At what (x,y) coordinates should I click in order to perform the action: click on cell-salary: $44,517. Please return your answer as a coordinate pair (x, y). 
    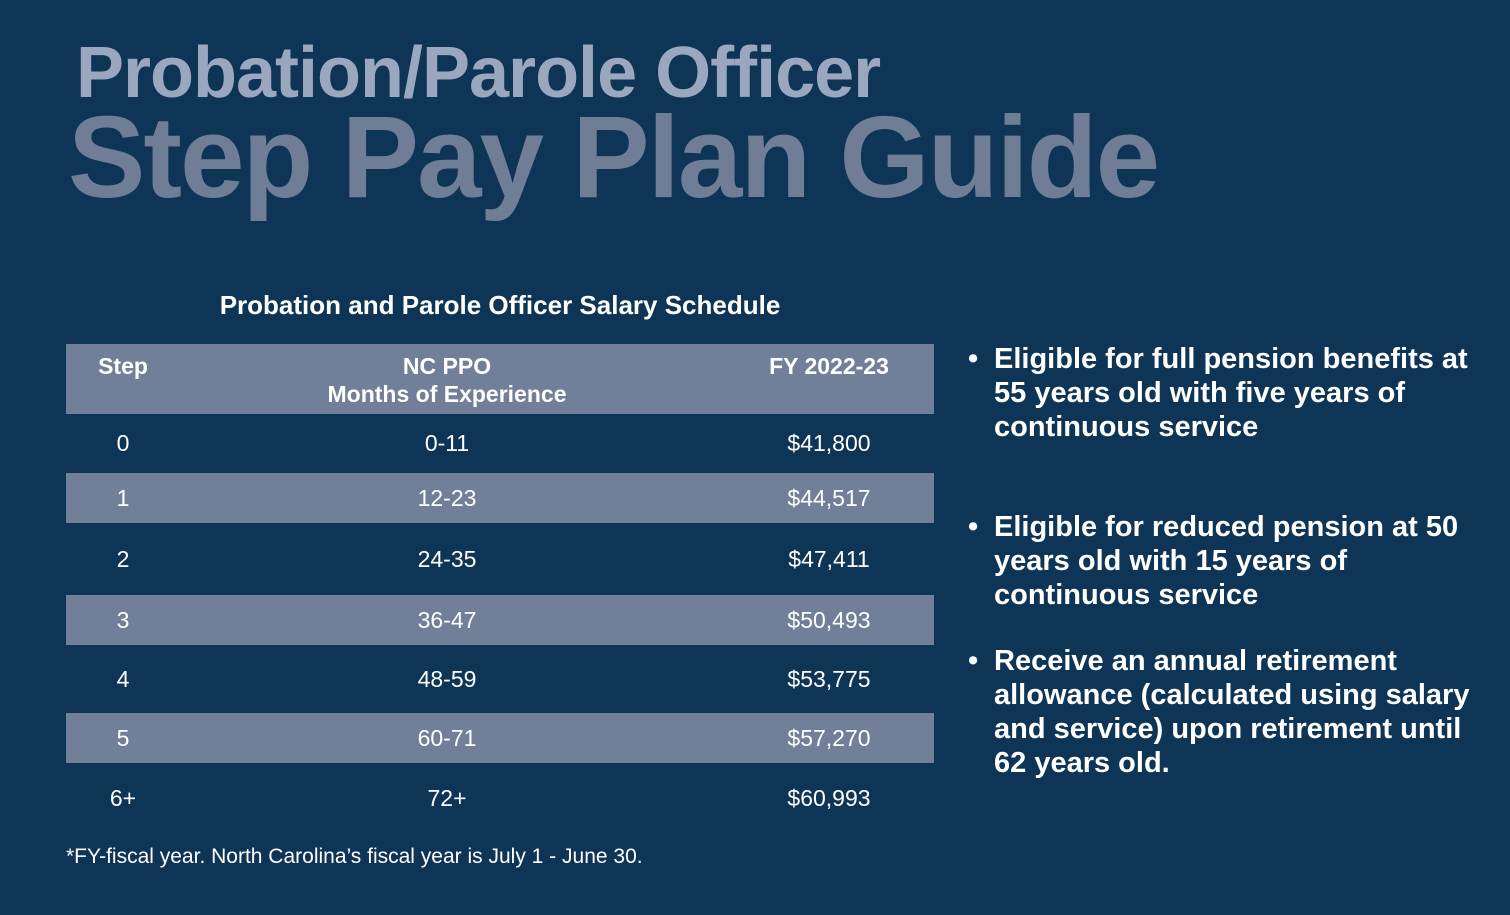
    Looking at the image, I should click on (829, 497).